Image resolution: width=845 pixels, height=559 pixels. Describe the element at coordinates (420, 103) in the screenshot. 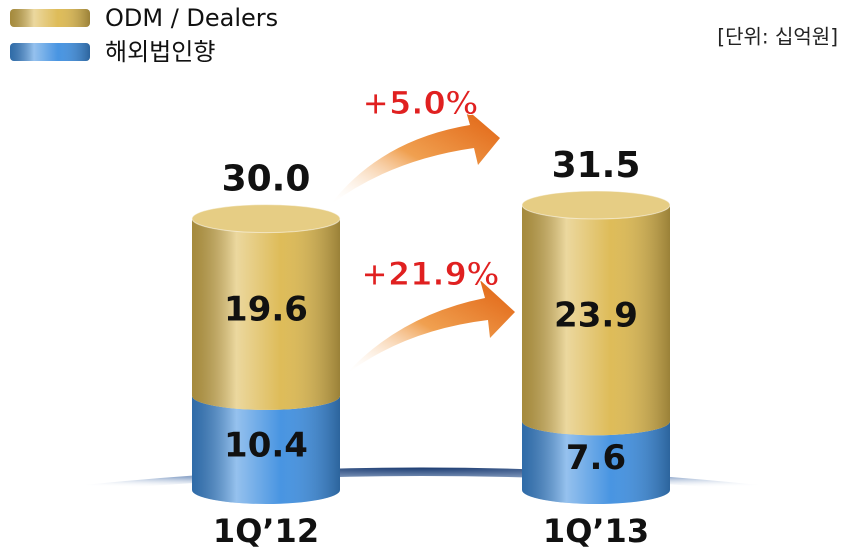

I see `annotation: +5.0%` at that location.